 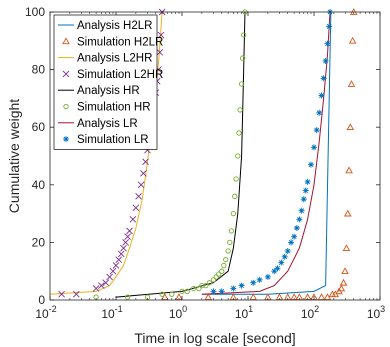 I want to click on legend-label: Simulation LR, so click(x=113, y=140).